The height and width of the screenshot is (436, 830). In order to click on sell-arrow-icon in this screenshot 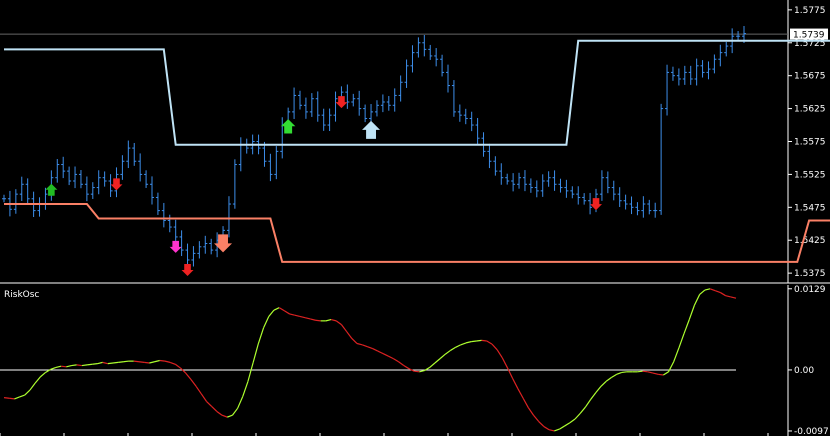, I will do `click(175, 246)`.